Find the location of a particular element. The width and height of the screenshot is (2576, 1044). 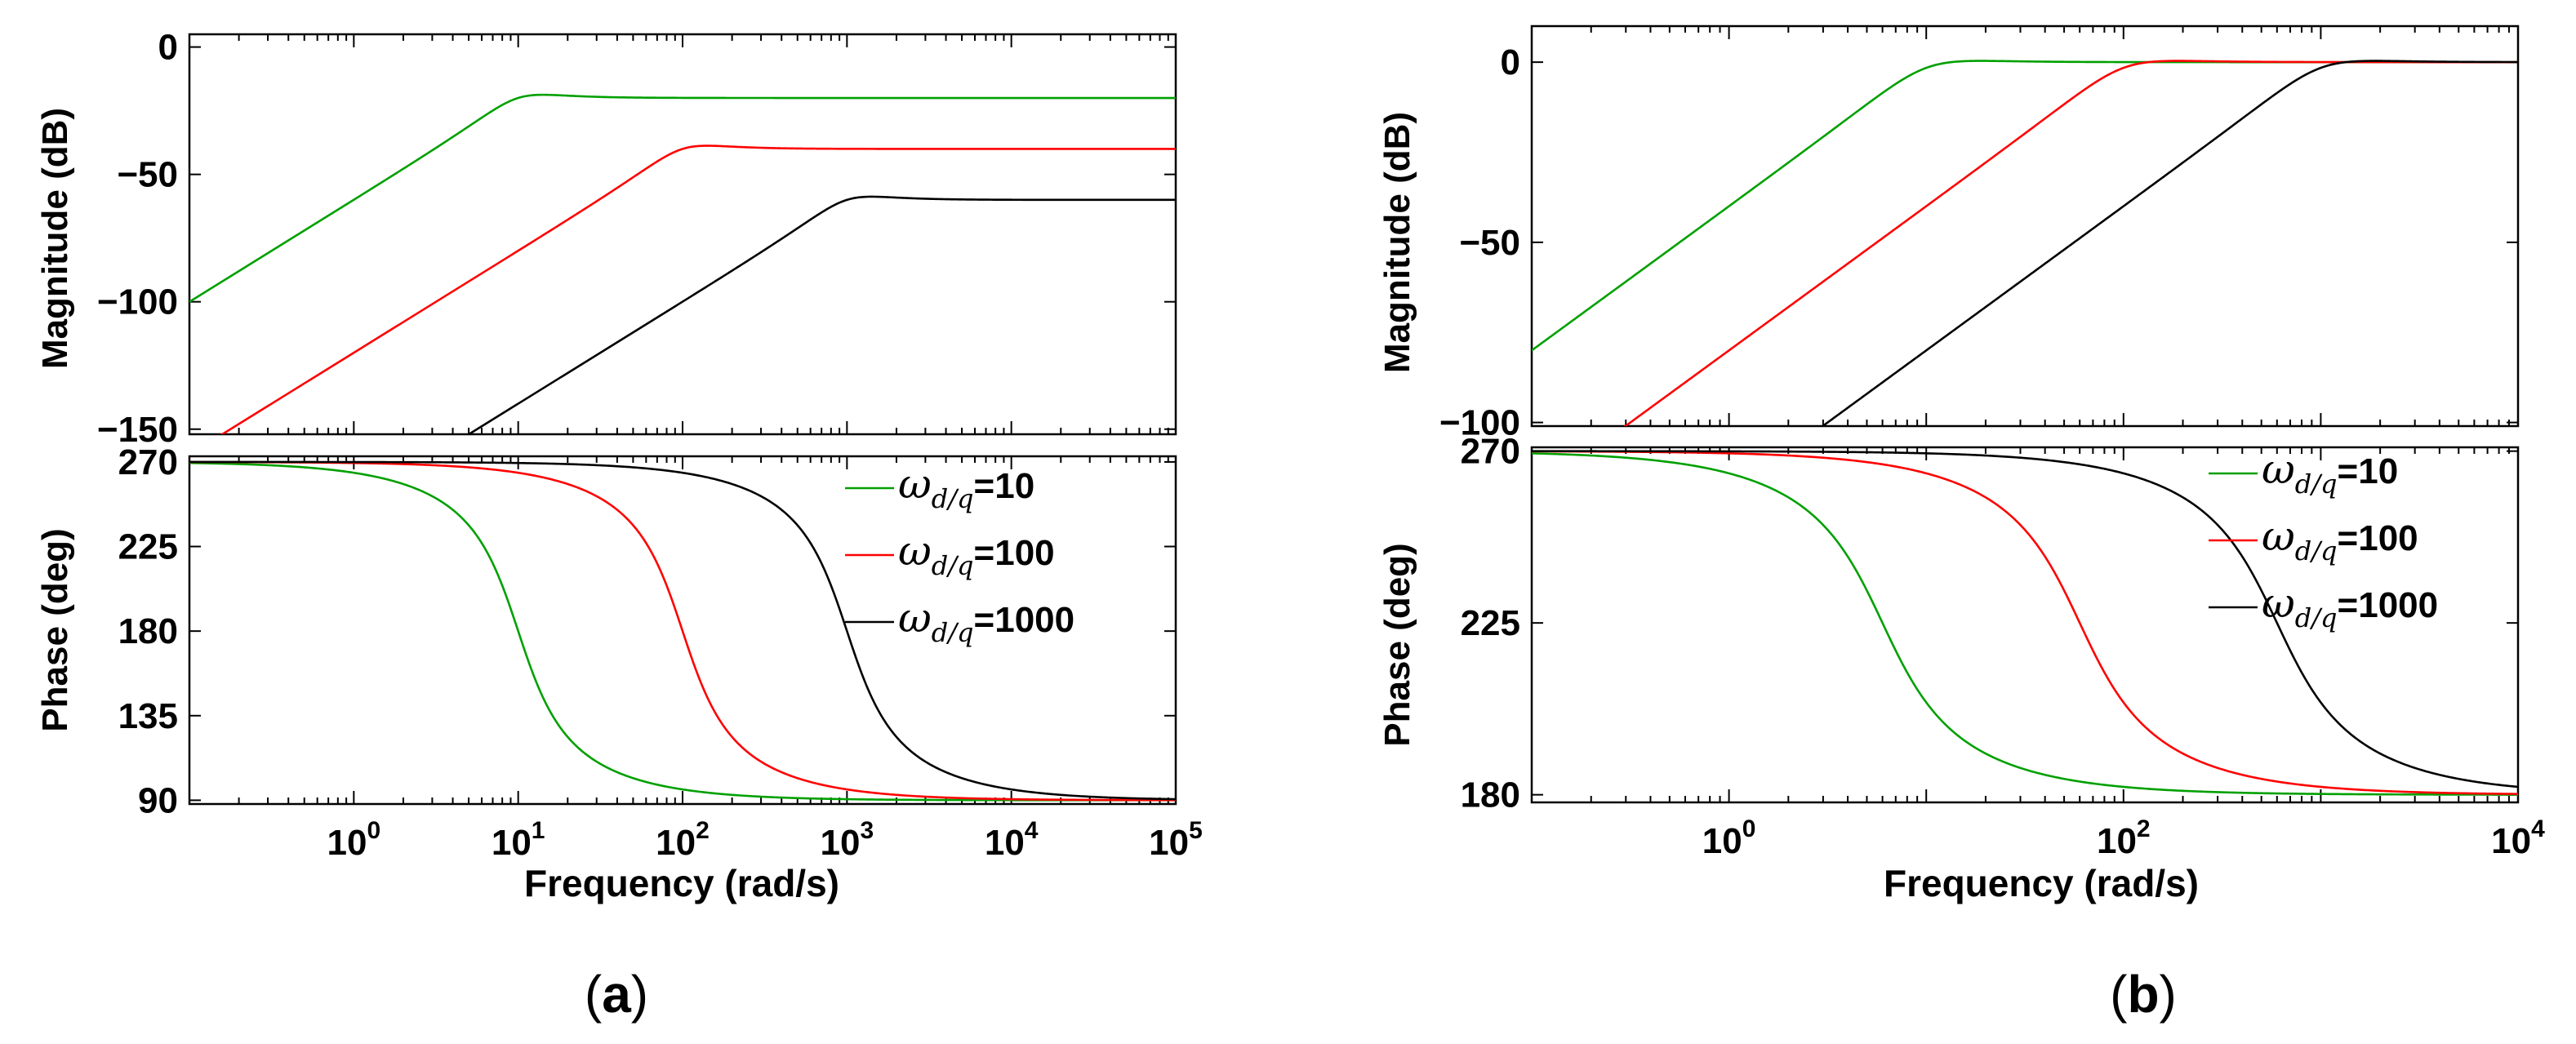

phase-axes-frame is located at coordinates (2025, 625).